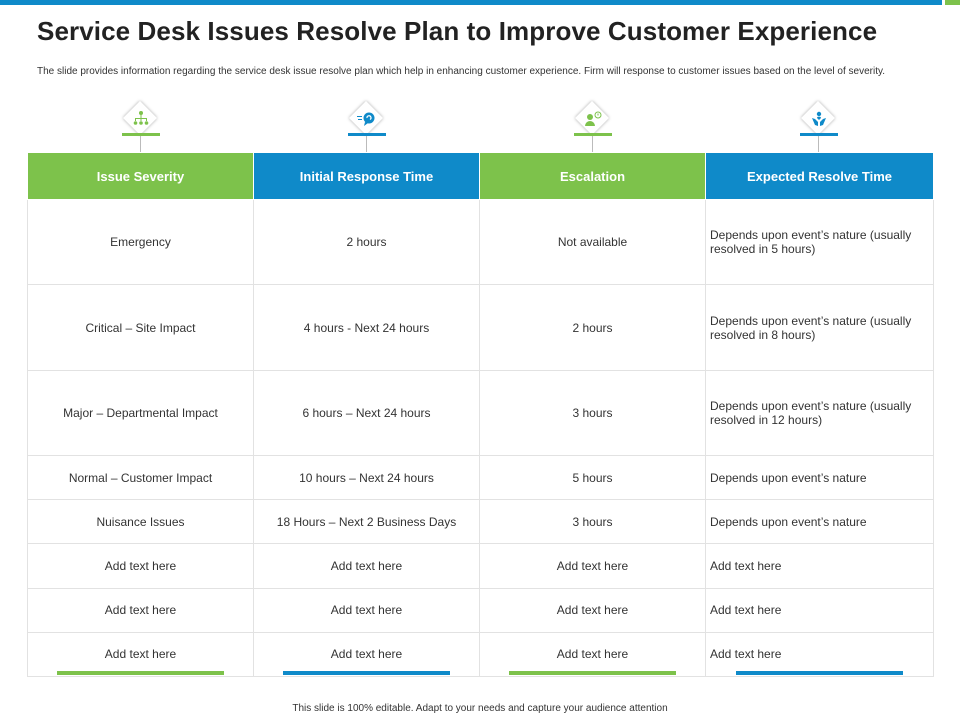  What do you see at coordinates (593, 118) in the screenshot?
I see `support-agent-icon` at bounding box center [593, 118].